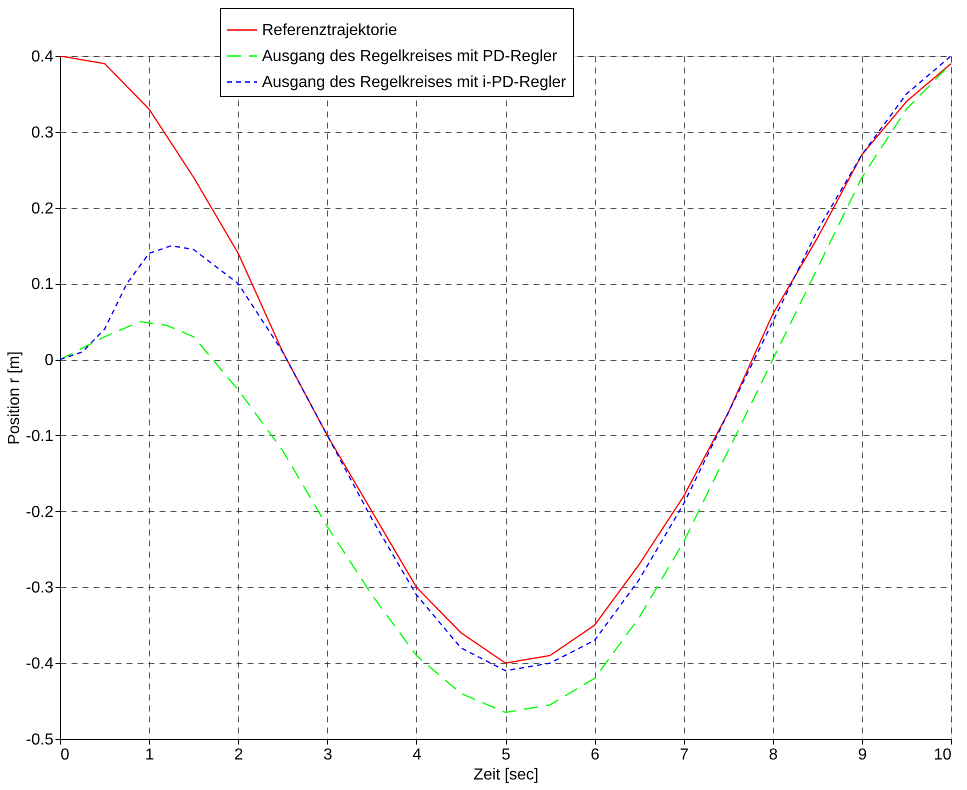 The image size is (967, 790). What do you see at coordinates (506, 755) in the screenshot?
I see `x-tick-label: 5` at bounding box center [506, 755].